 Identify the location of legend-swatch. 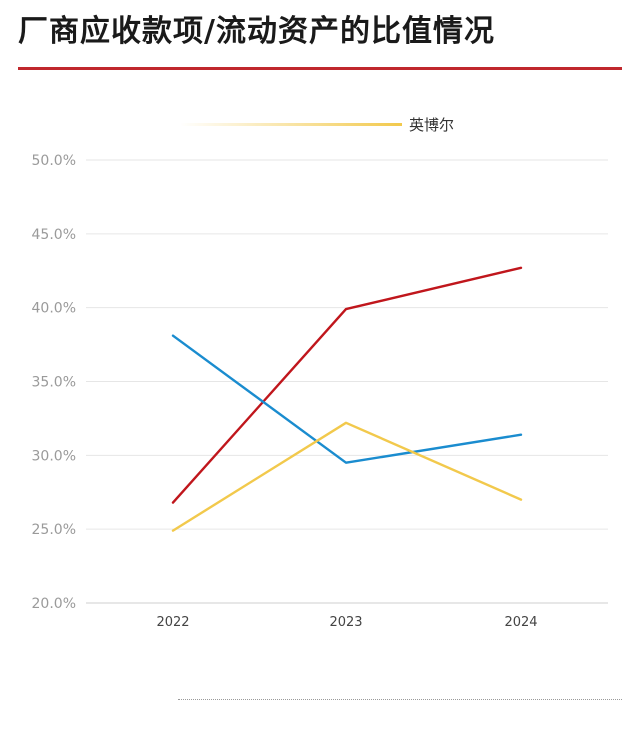
(291, 124).